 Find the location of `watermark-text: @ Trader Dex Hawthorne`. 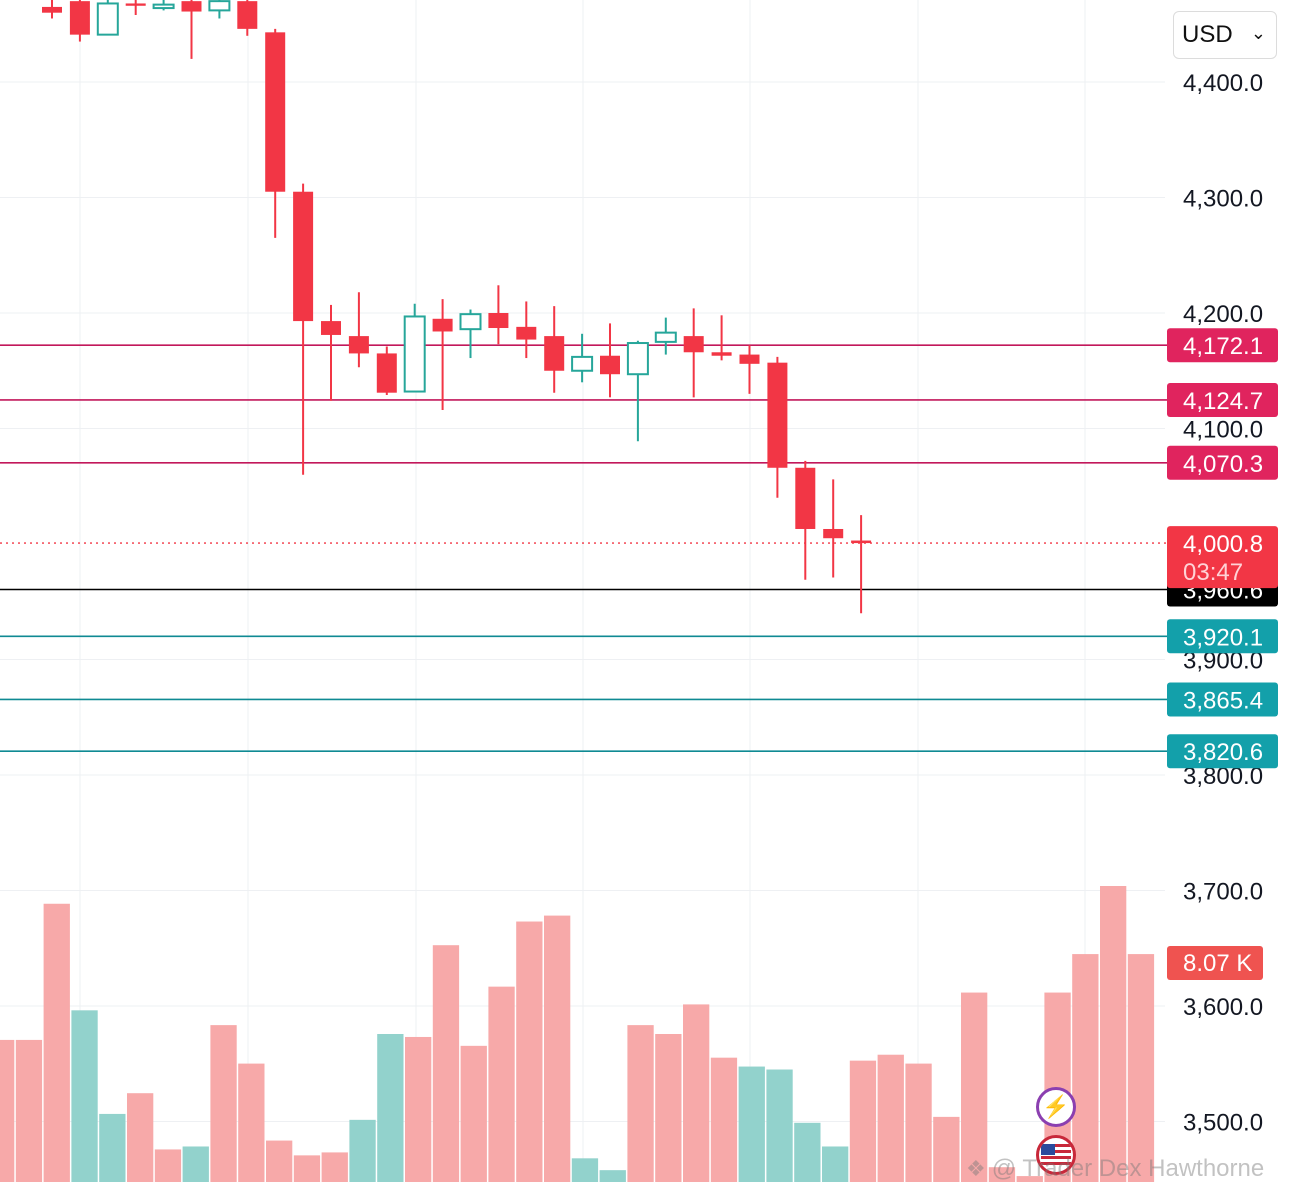

watermark-text: @ Trader Dex Hawthorne is located at coordinates (1128, 1168).